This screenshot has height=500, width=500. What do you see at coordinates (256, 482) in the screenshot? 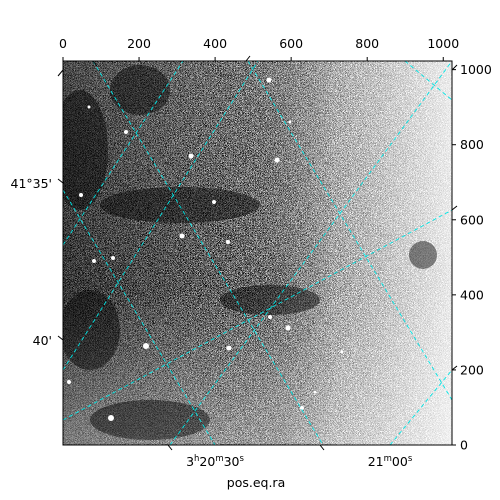
I see `x-axis-title: pos.eq.ra` at bounding box center [256, 482].